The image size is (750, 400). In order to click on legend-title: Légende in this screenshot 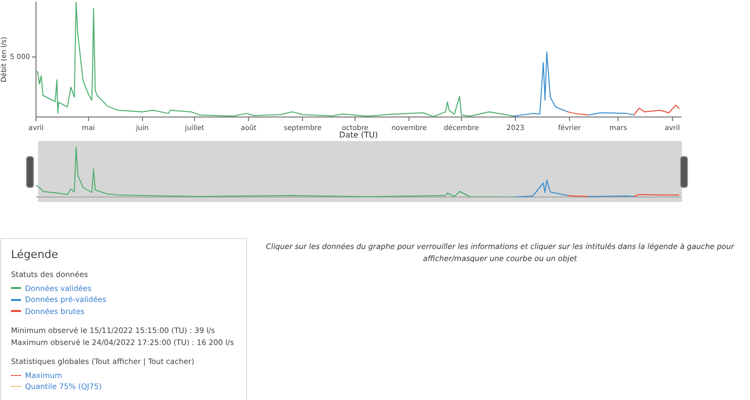, I will do `click(35, 255)`.